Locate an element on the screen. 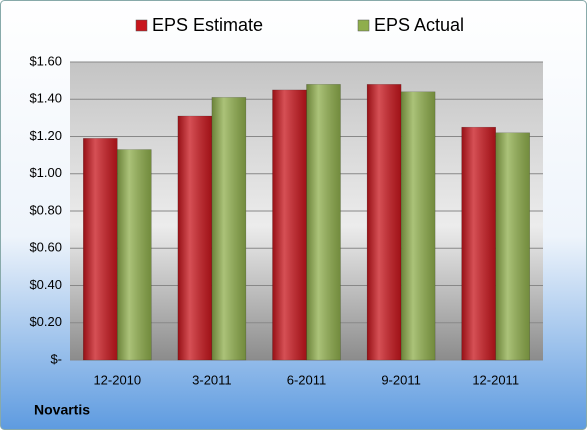  y-tick-label: $0.40 is located at coordinates (45, 284).